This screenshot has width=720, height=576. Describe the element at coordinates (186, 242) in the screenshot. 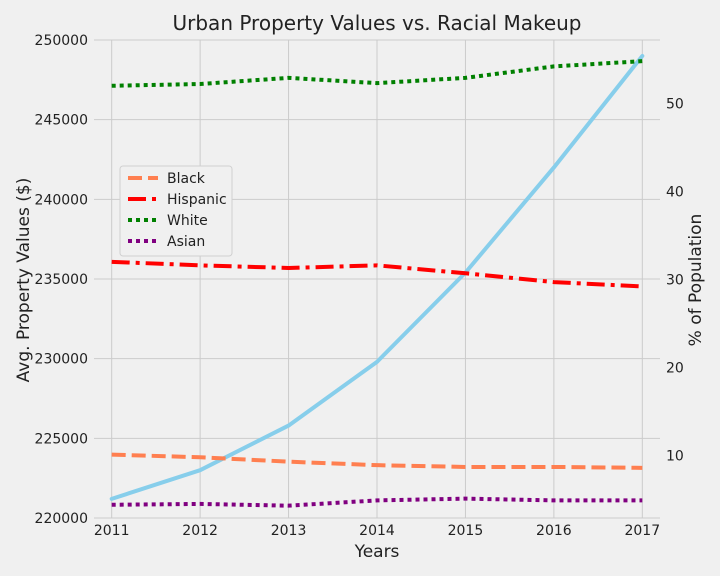

I see `legend-label-asian: Asian` at that location.